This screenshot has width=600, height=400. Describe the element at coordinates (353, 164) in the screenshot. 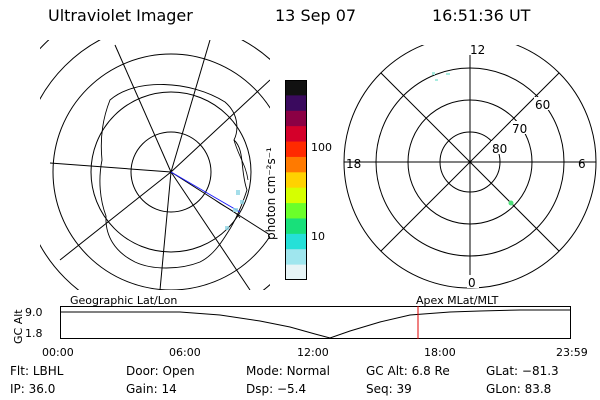

I see `mlt-label-18: 18` at that location.